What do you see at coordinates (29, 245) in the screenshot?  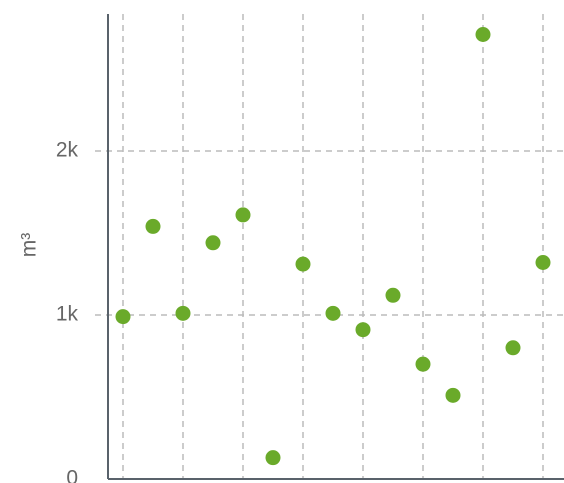 I see `y-axis-label: m³` at bounding box center [29, 245].